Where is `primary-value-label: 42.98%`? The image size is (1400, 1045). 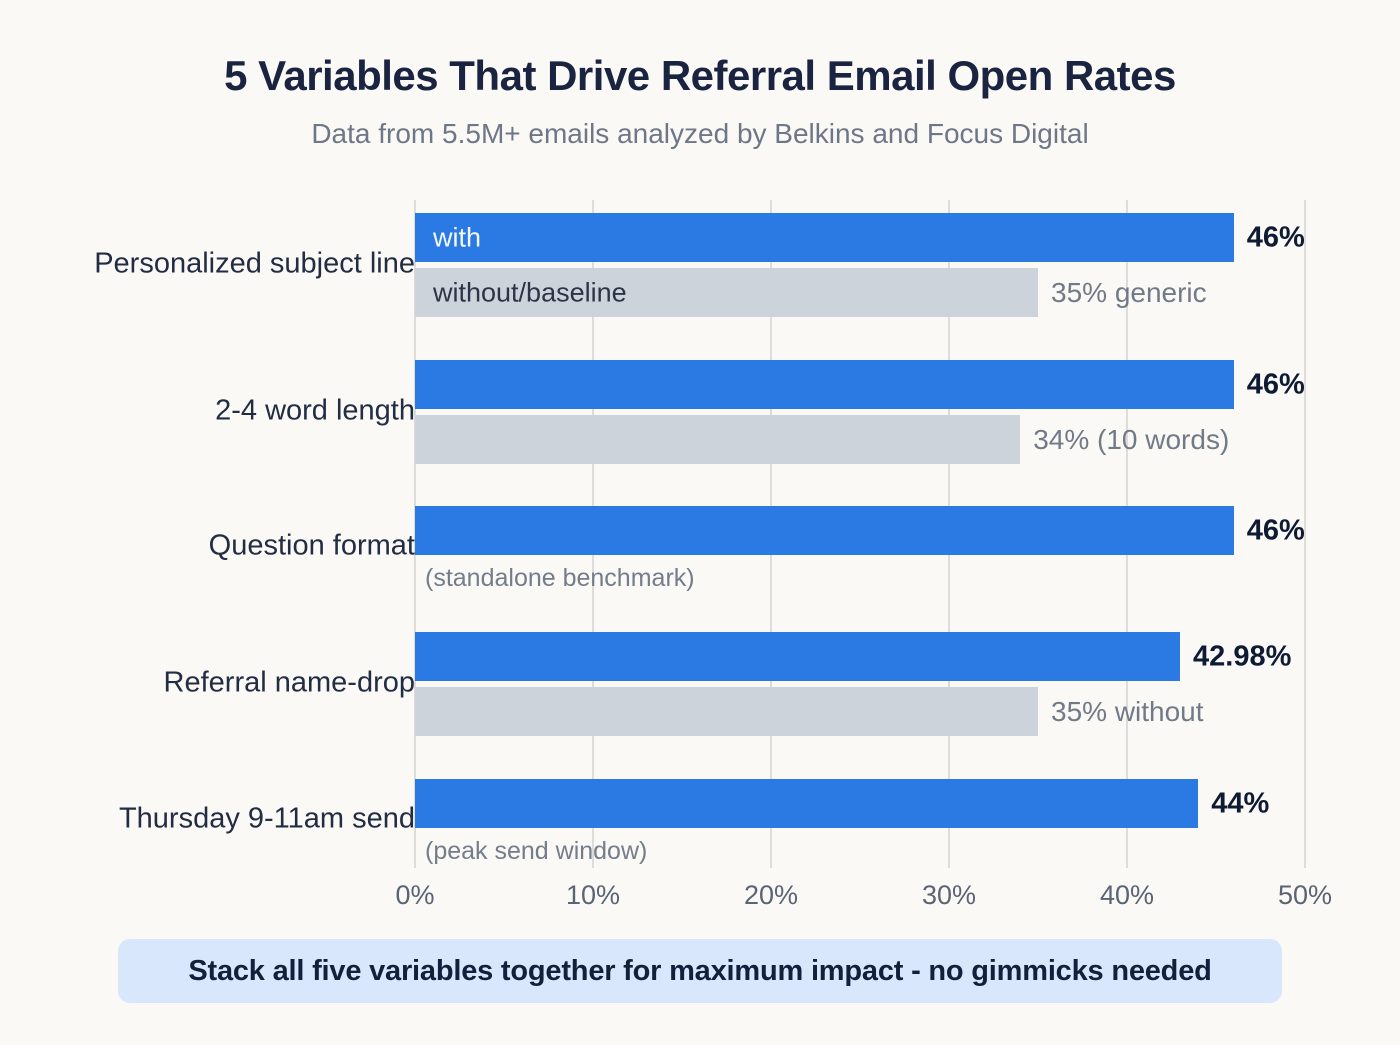 primary-value-label: 42.98% is located at coordinates (1242, 656).